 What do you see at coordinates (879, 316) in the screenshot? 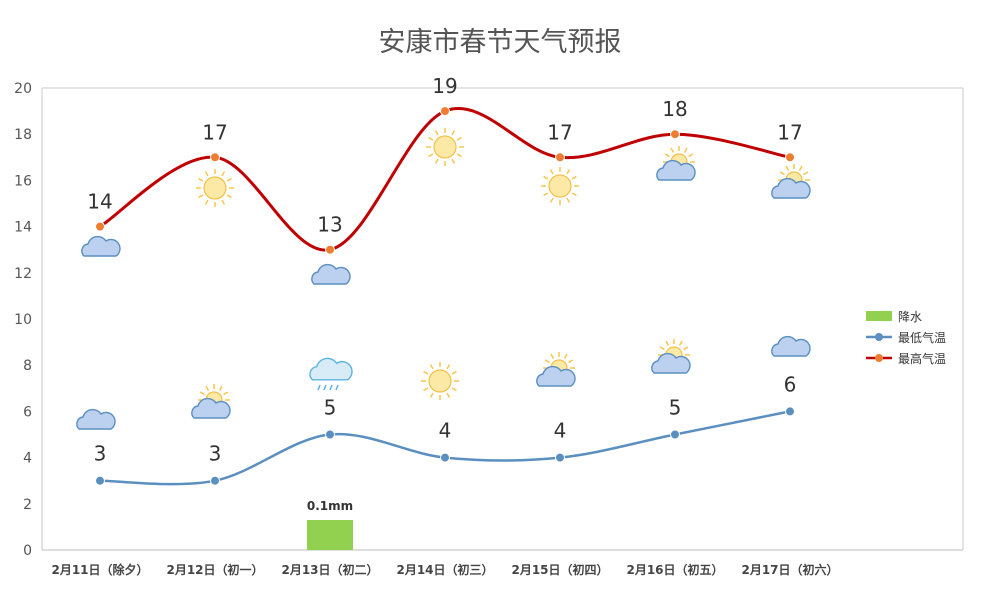
I see `legend-precip-swatch` at bounding box center [879, 316].